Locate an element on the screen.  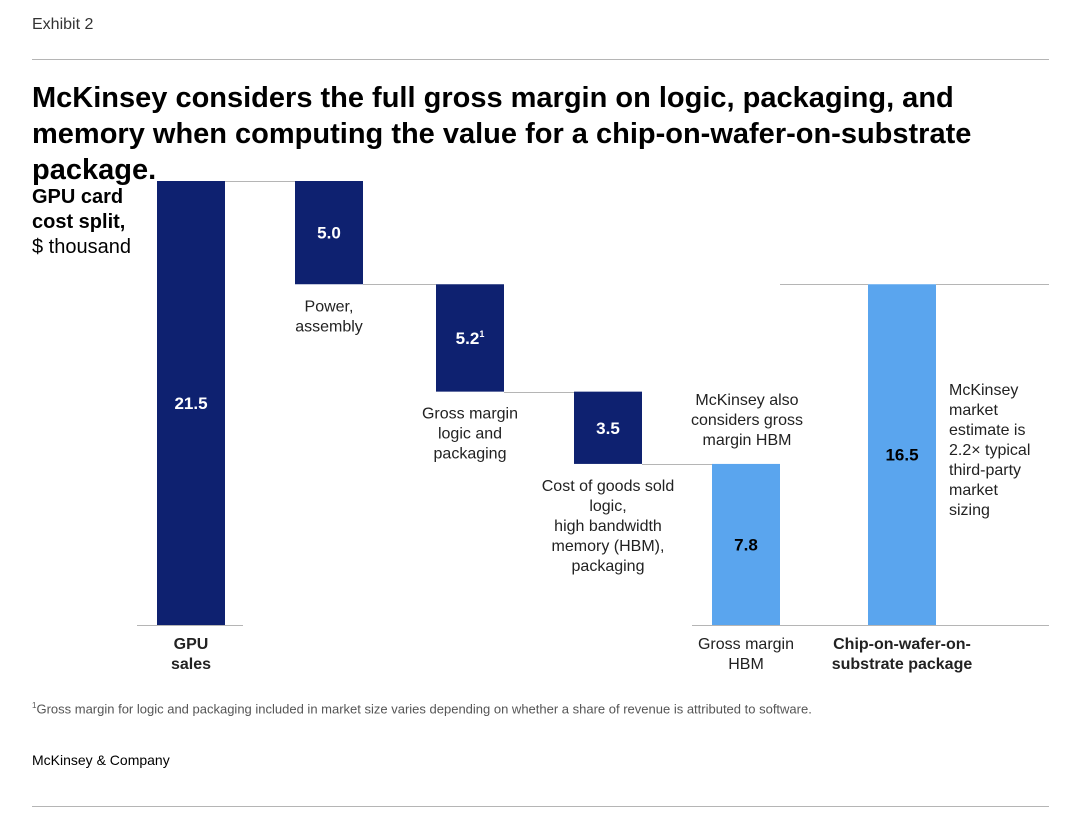
unit-label: GPU card cost split, $ thousand is located at coordinates (81, 222).